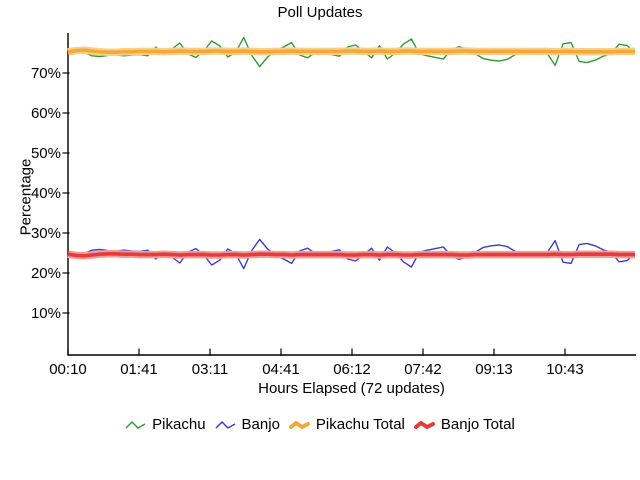  What do you see at coordinates (46, 273) in the screenshot?
I see `y-tick-label: 20%` at bounding box center [46, 273].